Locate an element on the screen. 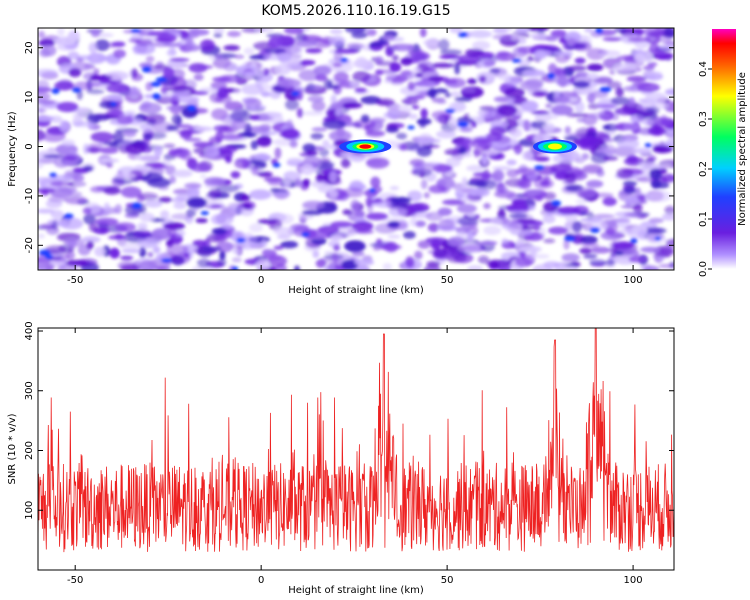 This screenshot has width=750, height=600. colorbar-tick-label: 0.4 is located at coordinates (703, 69).